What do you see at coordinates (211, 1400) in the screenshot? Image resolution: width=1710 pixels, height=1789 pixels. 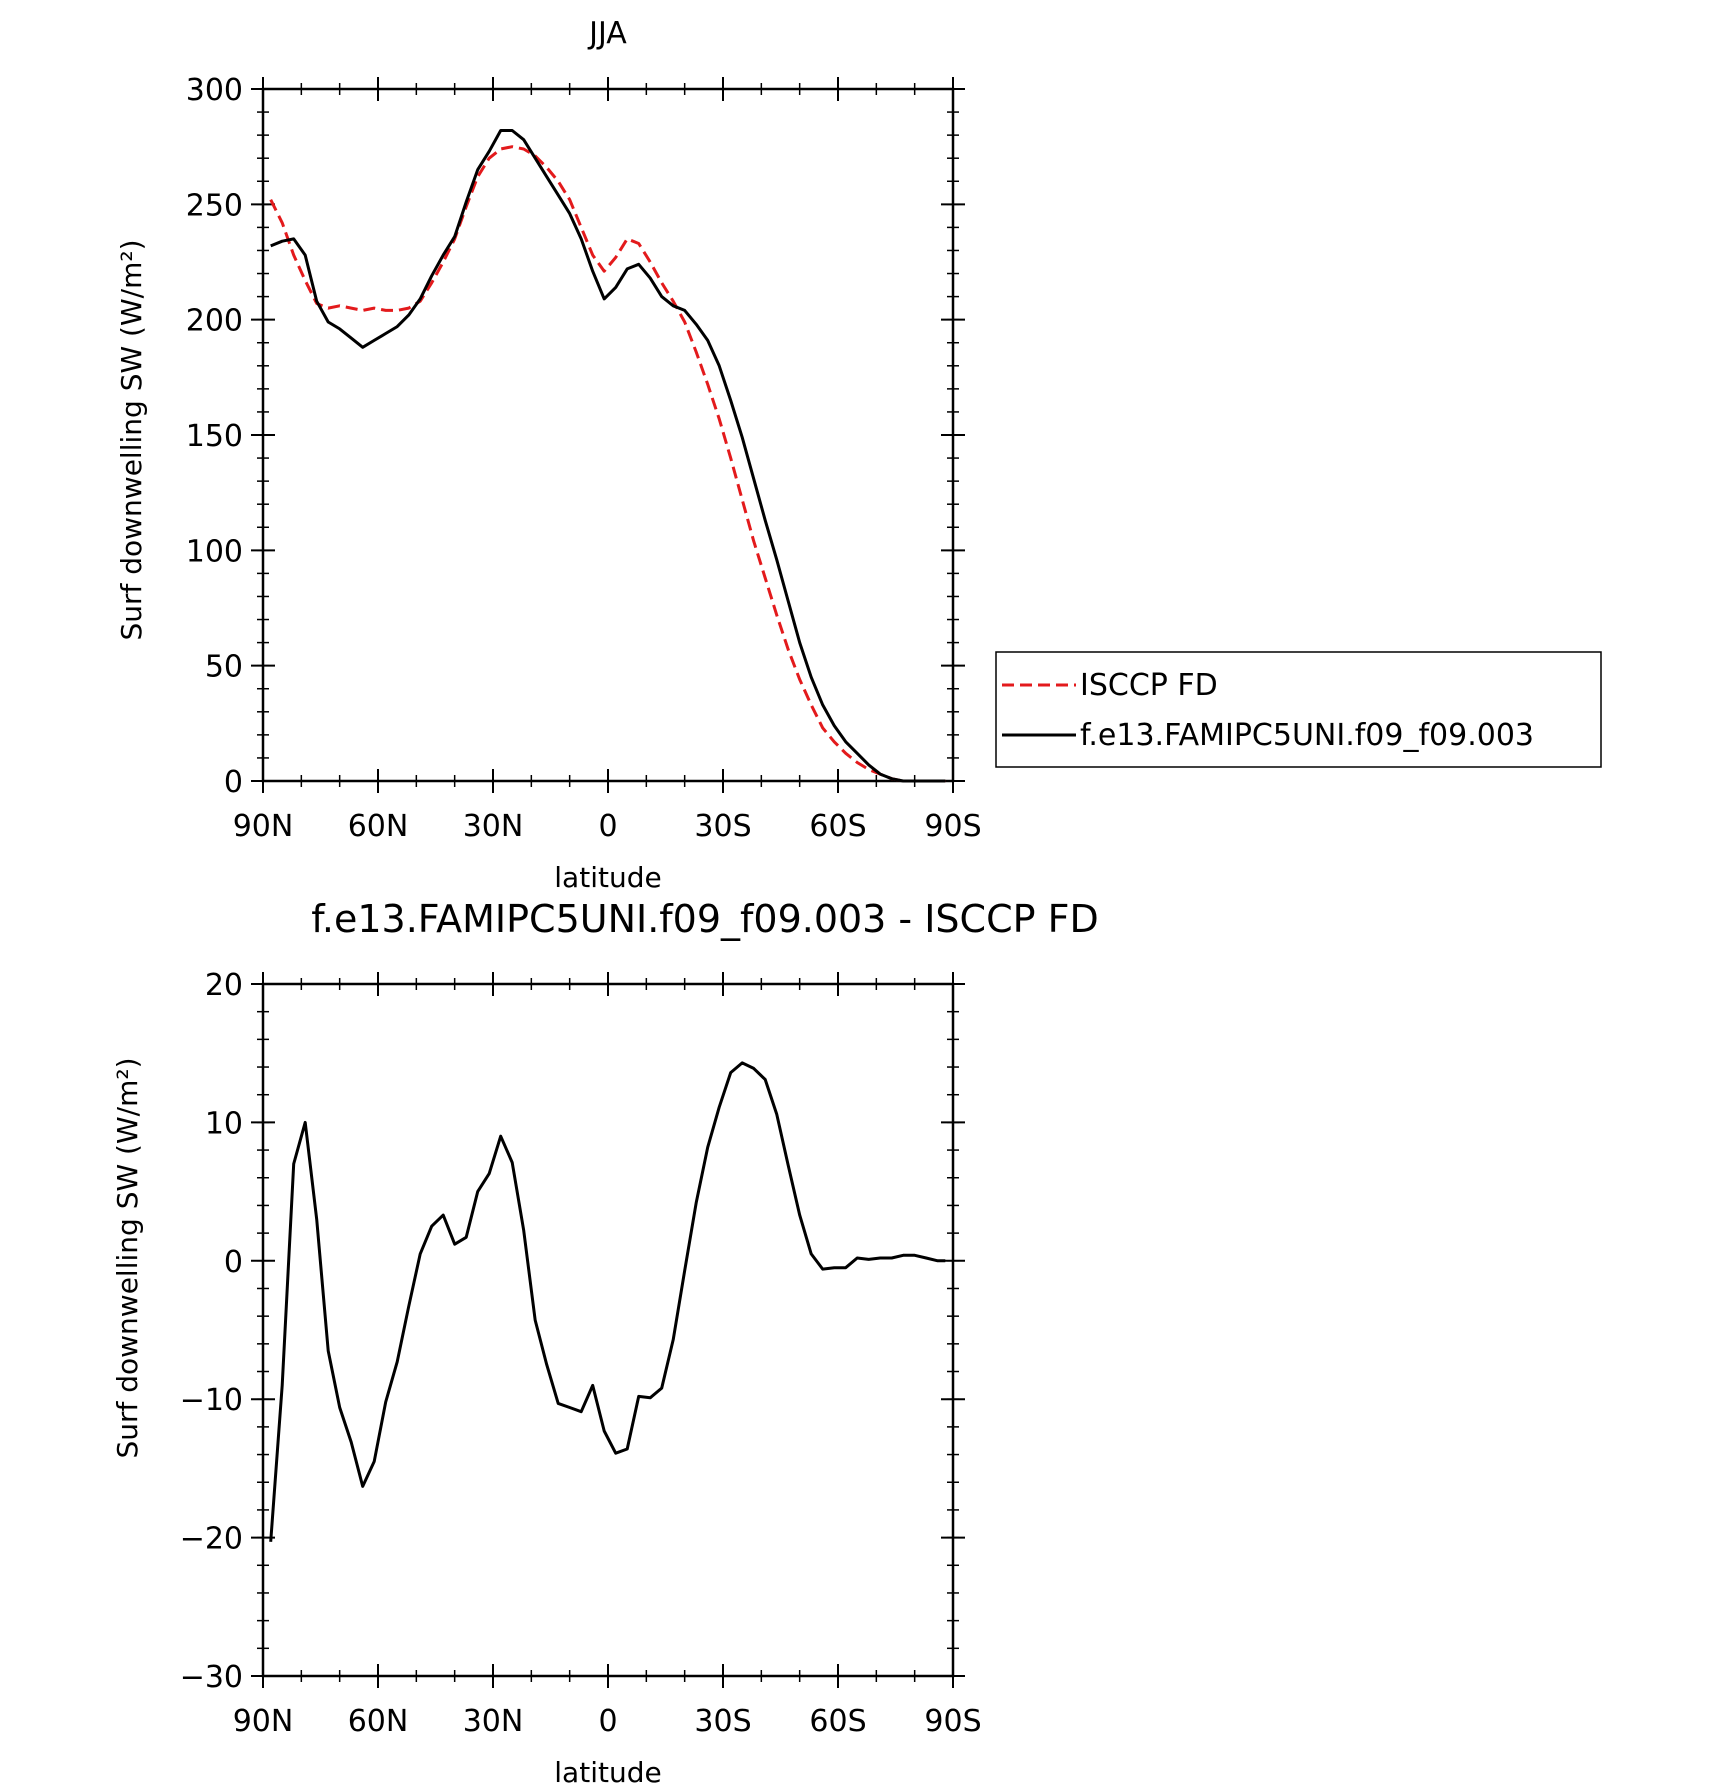 I see `y-tick-label-bottom: −10` at bounding box center [211, 1400].